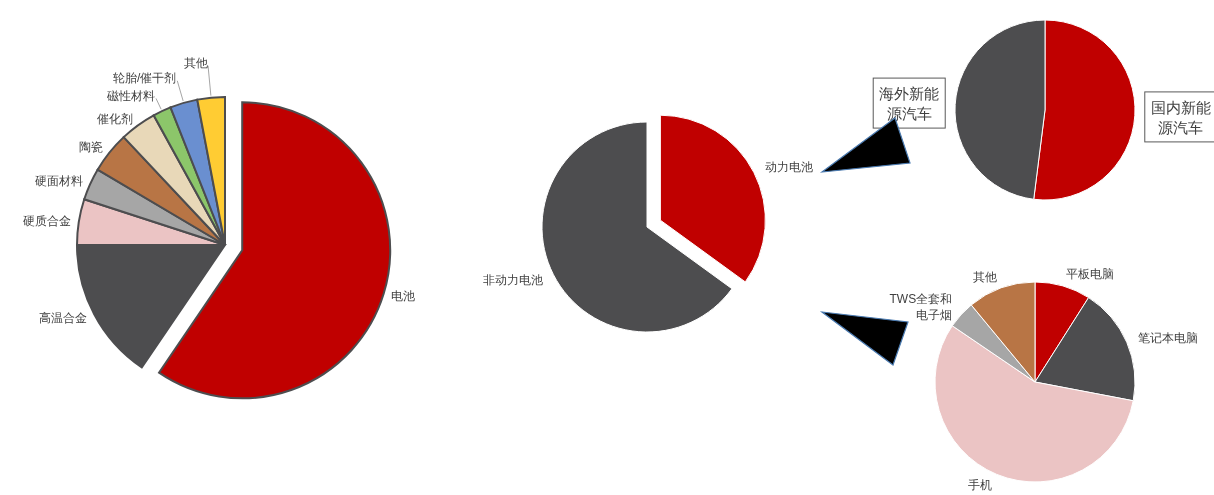  I want to click on slice-label: TWS全套和电子烟, so click(921, 306).